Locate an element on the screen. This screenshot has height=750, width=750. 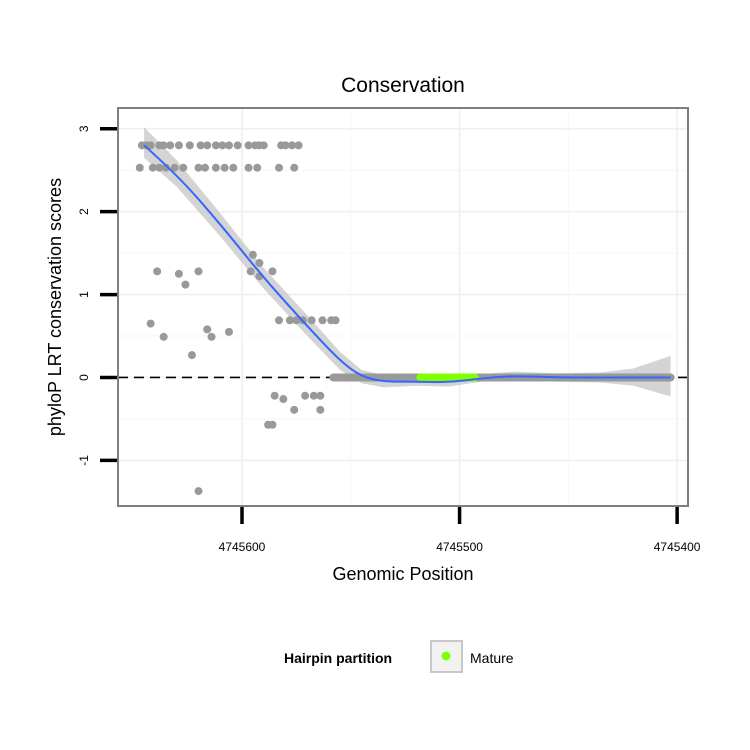
x-axis-title: Genomic Position is located at coordinates (402, 574).